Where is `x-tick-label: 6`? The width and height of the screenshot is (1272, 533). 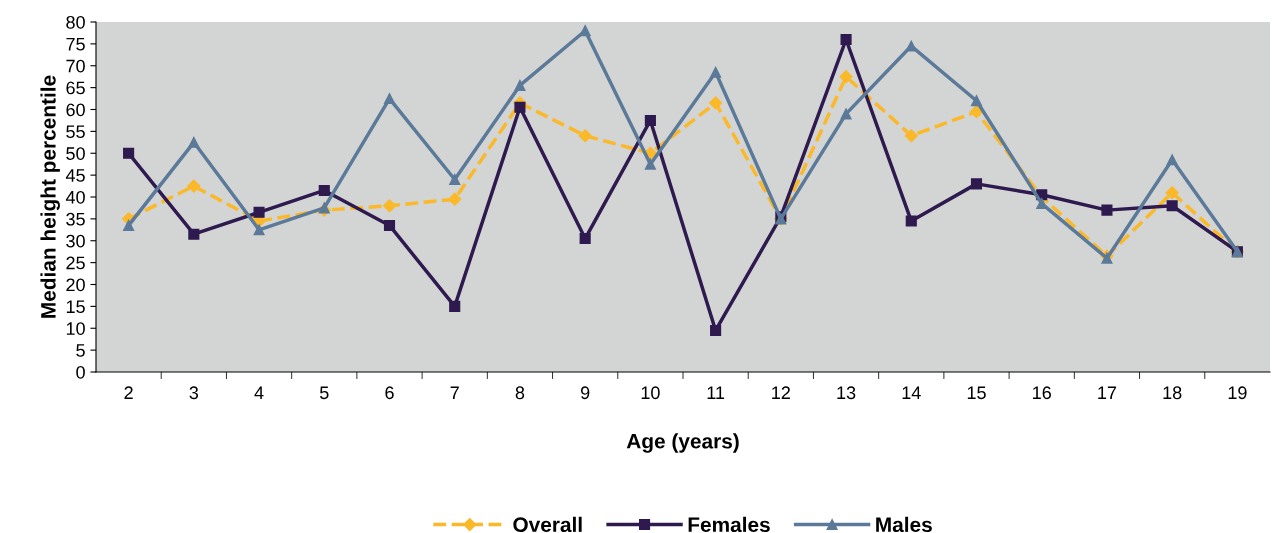
x-tick-label: 6 is located at coordinates (389, 393).